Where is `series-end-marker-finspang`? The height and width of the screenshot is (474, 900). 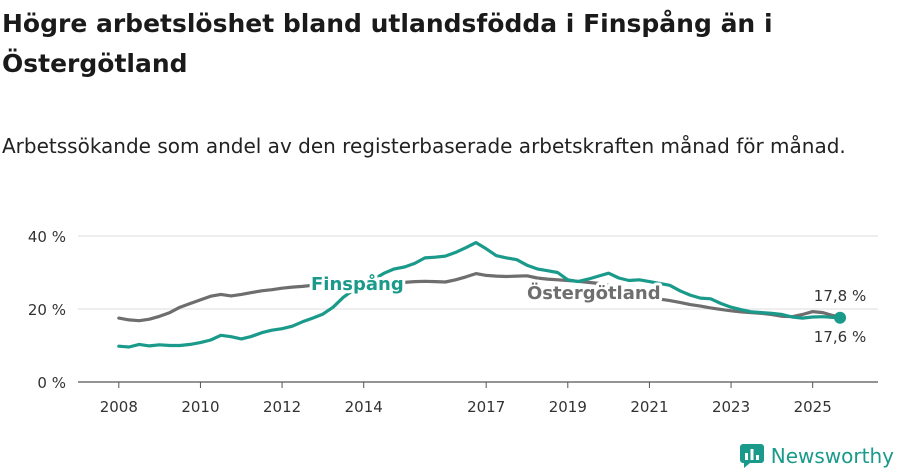 series-end-marker-finspang is located at coordinates (840, 317).